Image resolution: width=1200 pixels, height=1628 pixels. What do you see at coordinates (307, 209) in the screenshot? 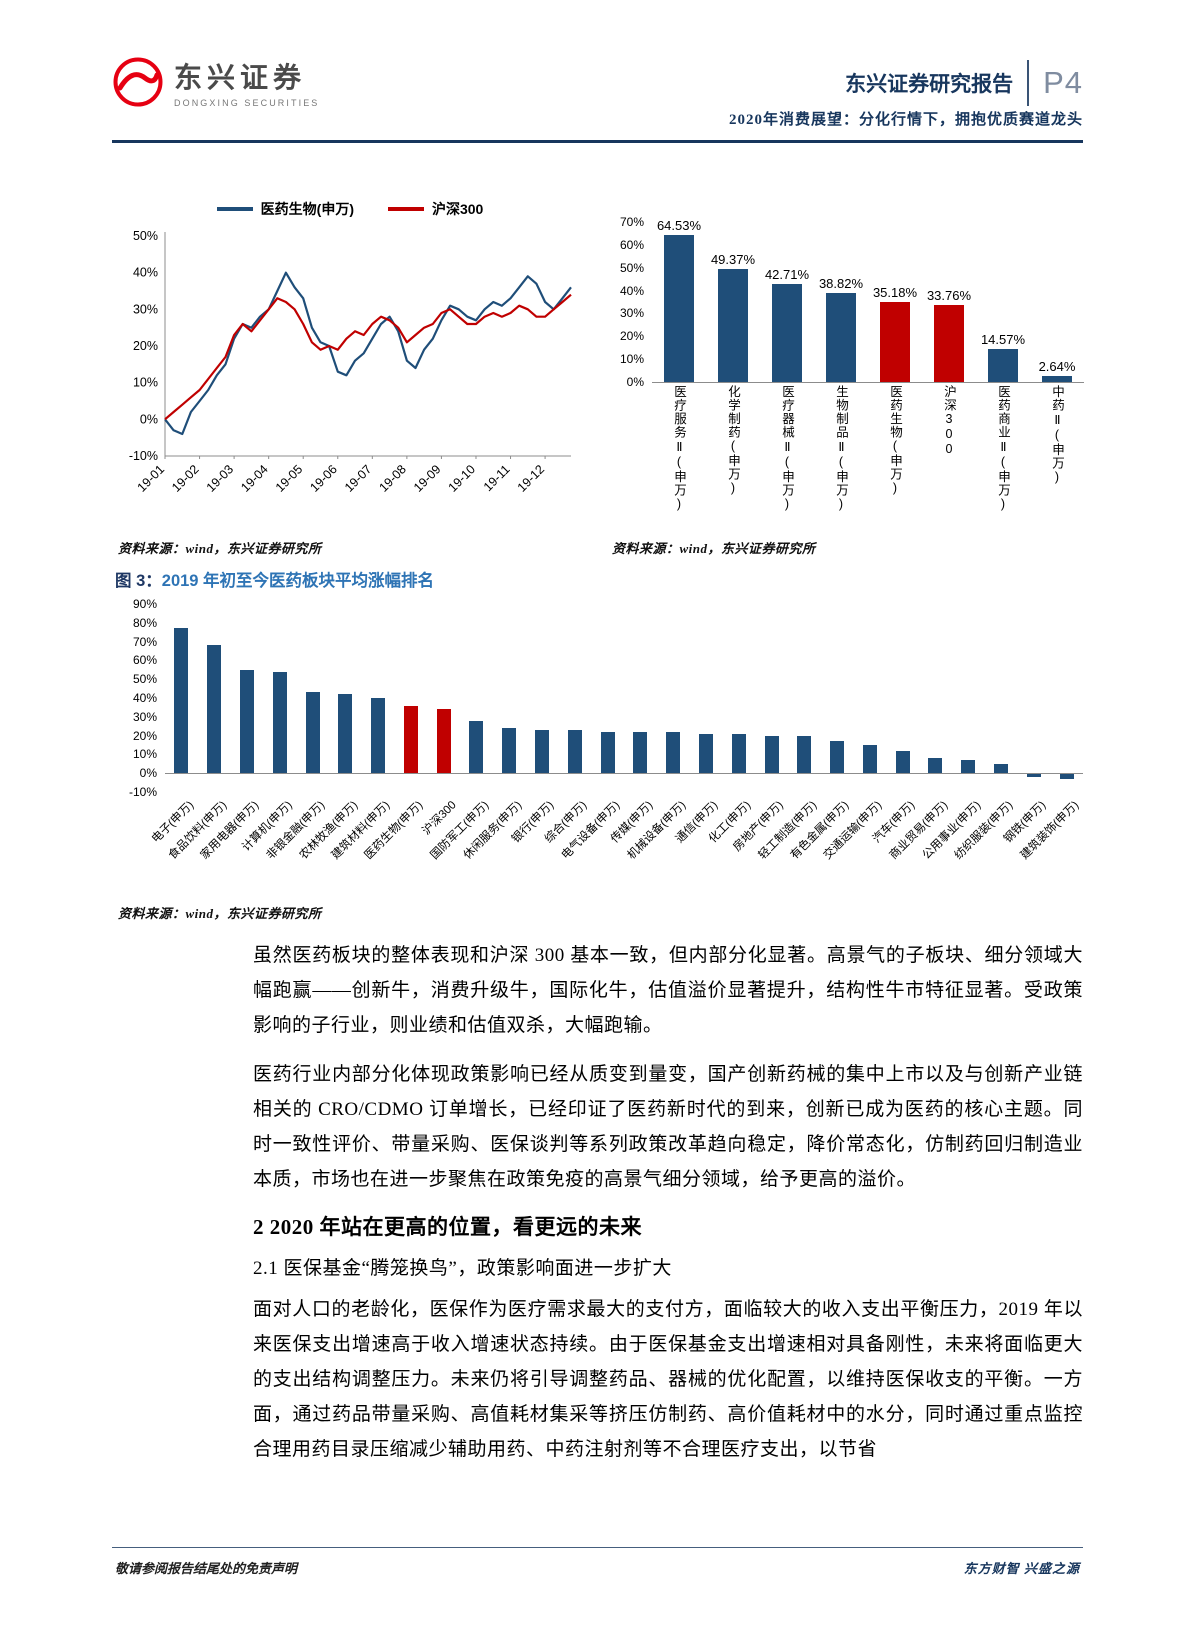
I see `legend-label: 医药生物(申万)` at bounding box center [307, 209].